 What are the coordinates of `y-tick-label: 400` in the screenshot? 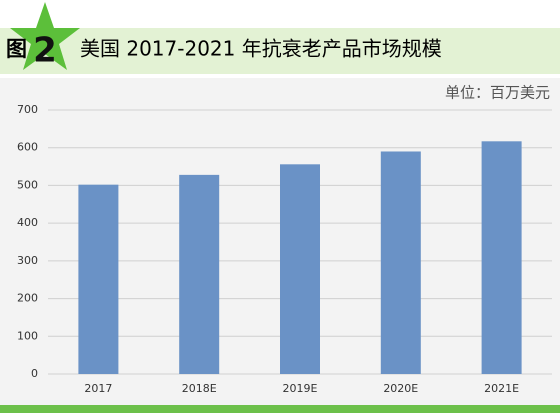 It's located at (27, 222).